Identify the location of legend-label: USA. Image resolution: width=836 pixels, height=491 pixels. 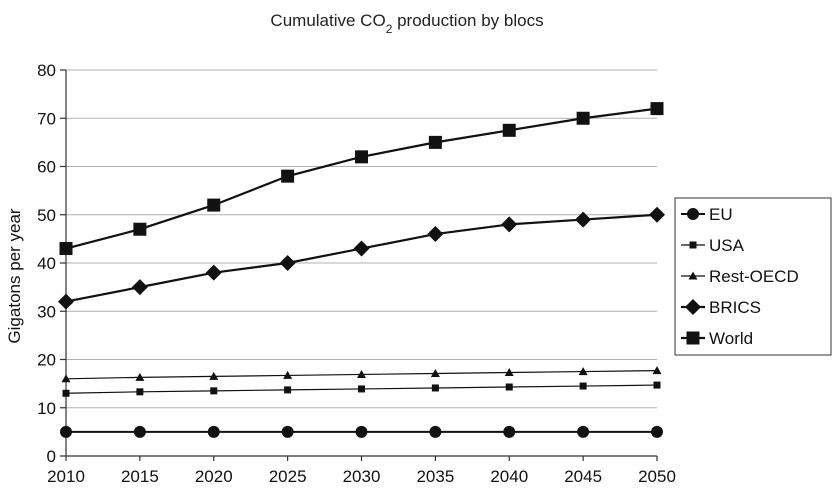
(727, 245).